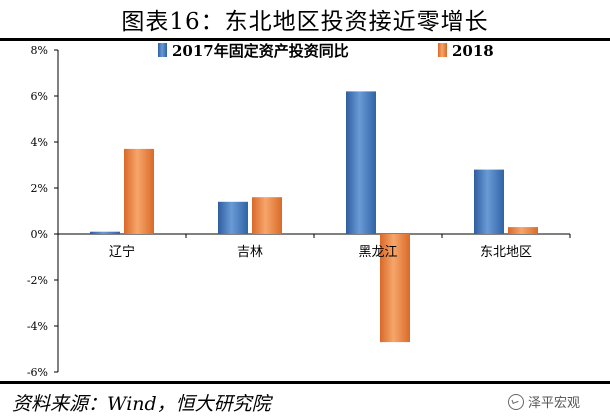 The width and height of the screenshot is (610, 420). Describe the element at coordinates (320, 252) in the screenshot. I see `x-axis-labels: 辽宁 吉林 黑龙江 东北地区` at that location.